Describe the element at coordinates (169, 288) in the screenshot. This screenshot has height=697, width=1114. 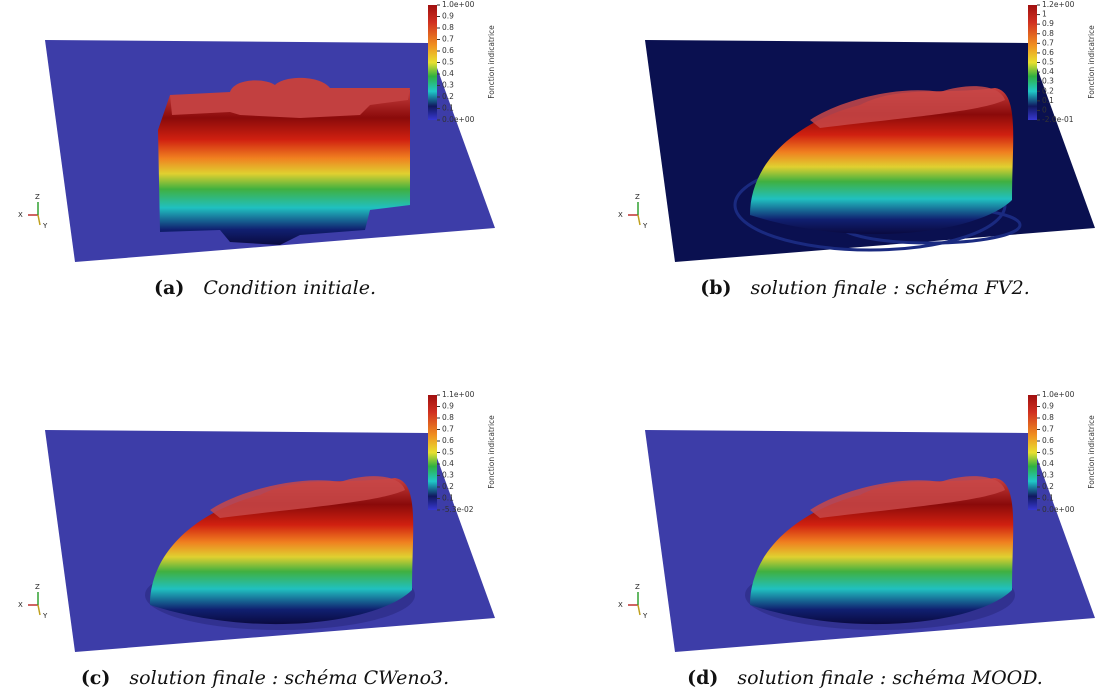
I see `caption-label: (a)` at that location.